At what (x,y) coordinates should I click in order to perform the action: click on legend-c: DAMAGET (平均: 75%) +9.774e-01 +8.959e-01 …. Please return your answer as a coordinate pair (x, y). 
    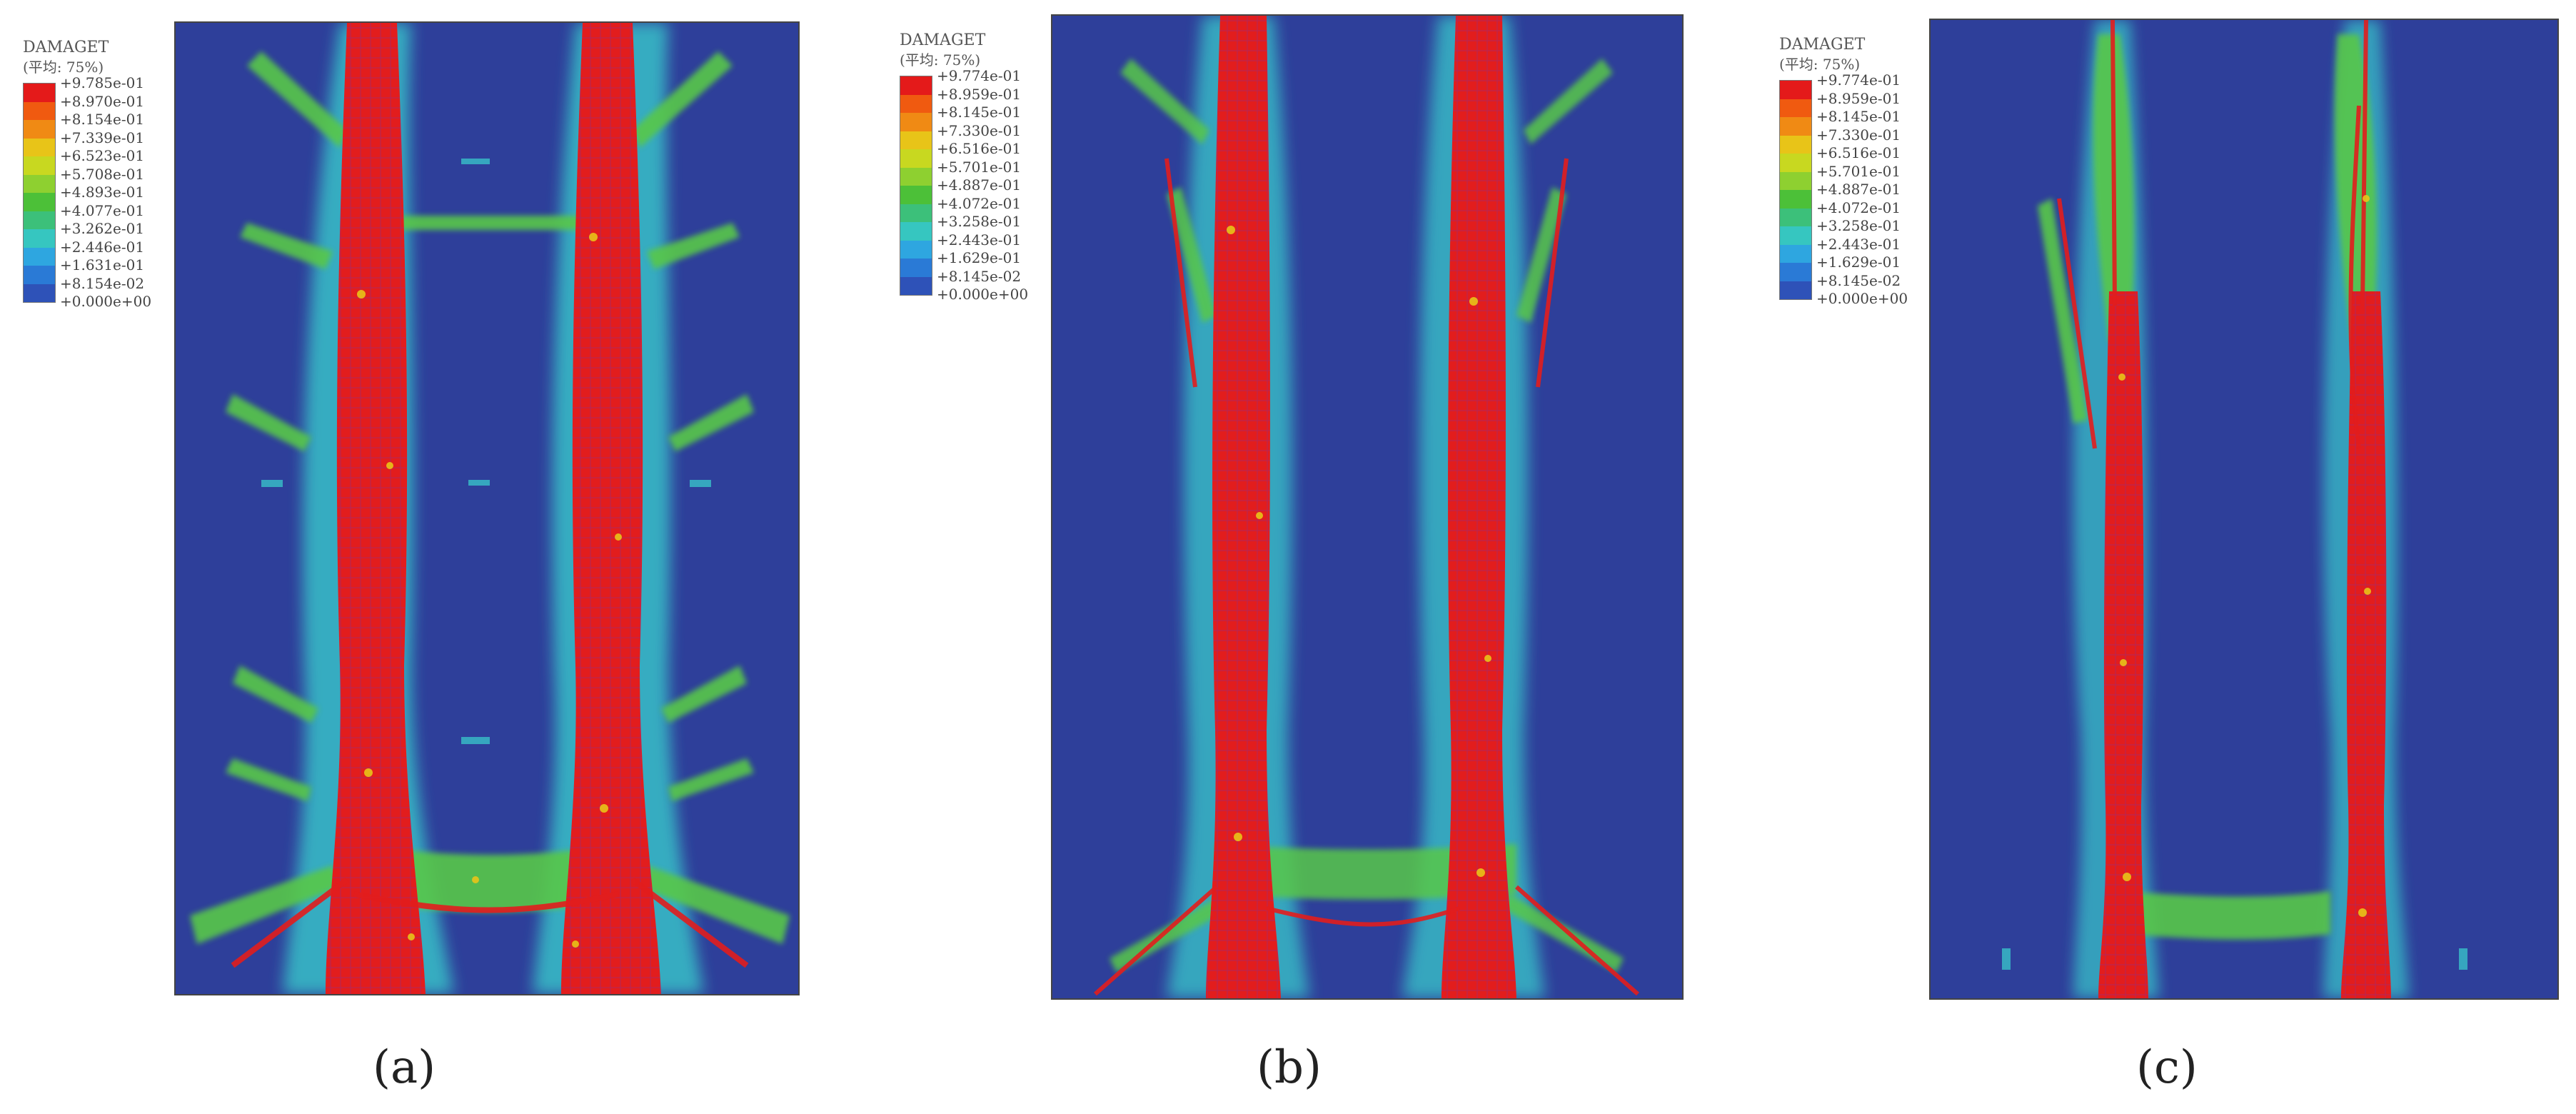
    Looking at the image, I should click on (1857, 186).